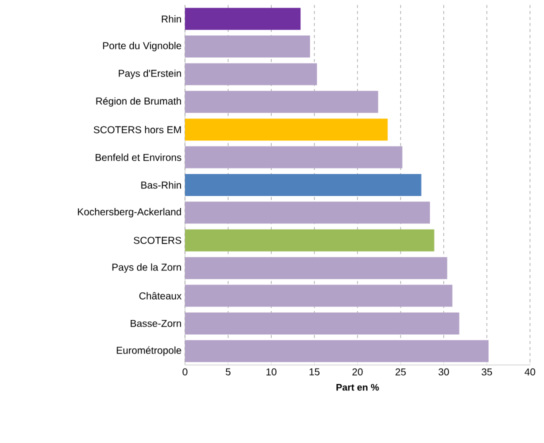 This screenshot has height=443, width=544. What do you see at coordinates (129, 213) in the screenshot?
I see `y-tick-label: Kochersberg-Ackerland` at bounding box center [129, 213].